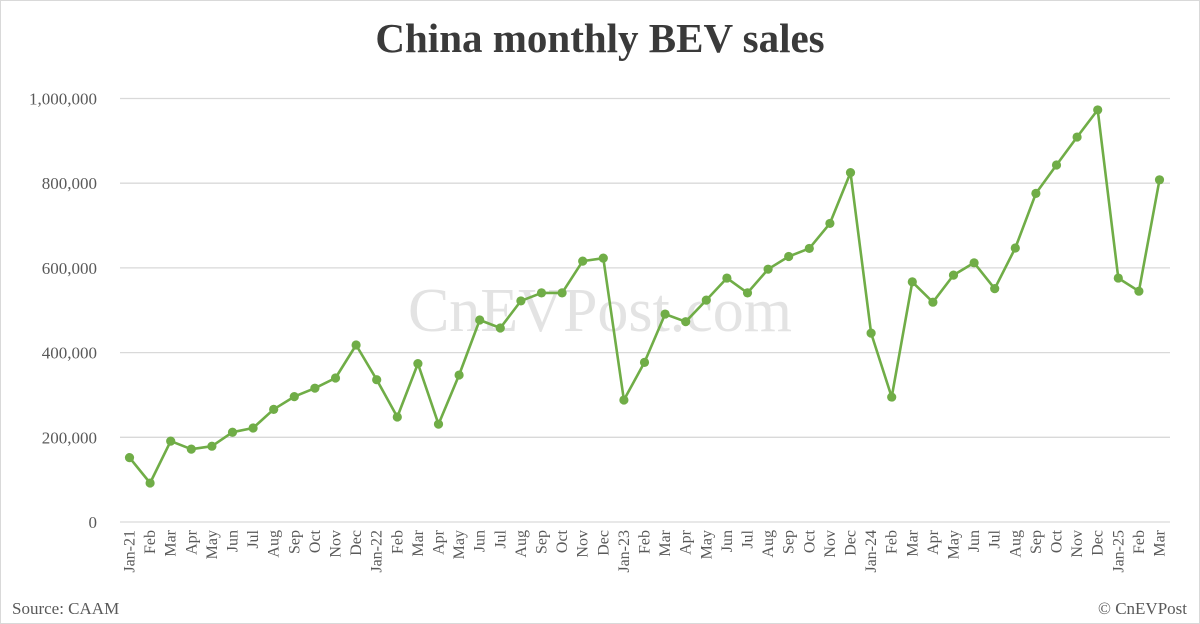 The image size is (1200, 624). Describe the element at coordinates (1142, 608) in the screenshot. I see `copyright-note: © CnEVPost` at that location.